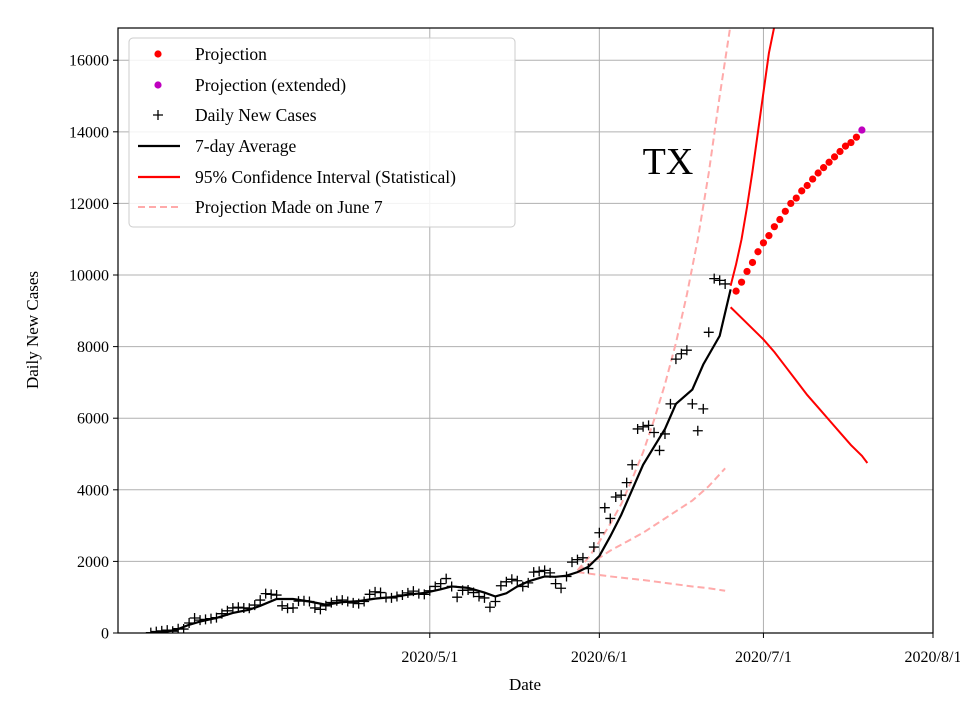 The height and width of the screenshot is (720, 960). I want to click on legend-markers, so click(159, 129).